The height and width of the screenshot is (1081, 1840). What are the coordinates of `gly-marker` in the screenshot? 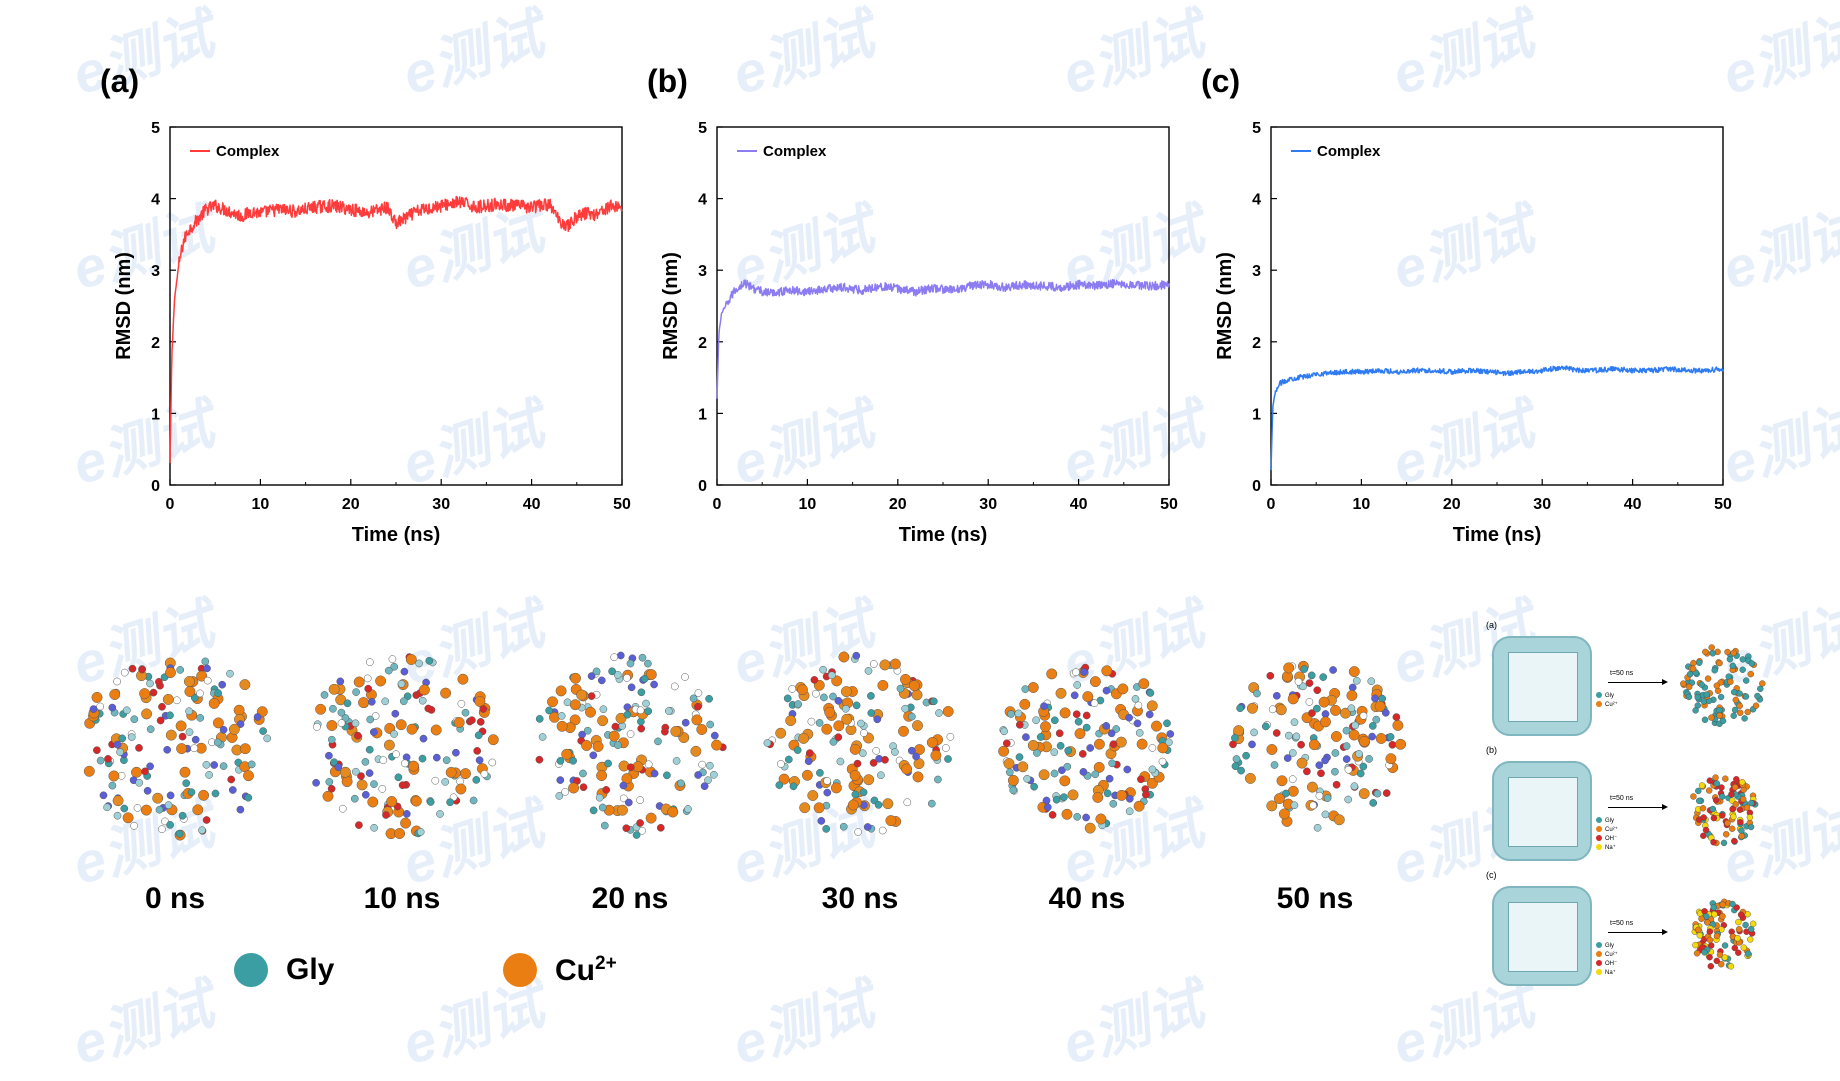 It's located at (251, 970).